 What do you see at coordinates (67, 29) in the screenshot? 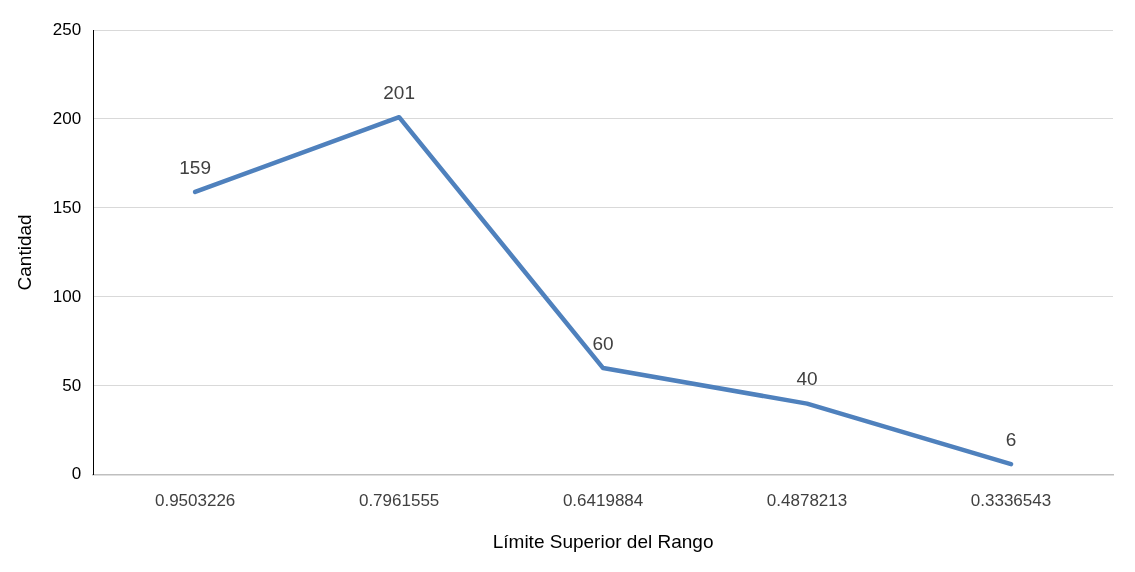
I see `y-tick-label: 250` at bounding box center [67, 29].